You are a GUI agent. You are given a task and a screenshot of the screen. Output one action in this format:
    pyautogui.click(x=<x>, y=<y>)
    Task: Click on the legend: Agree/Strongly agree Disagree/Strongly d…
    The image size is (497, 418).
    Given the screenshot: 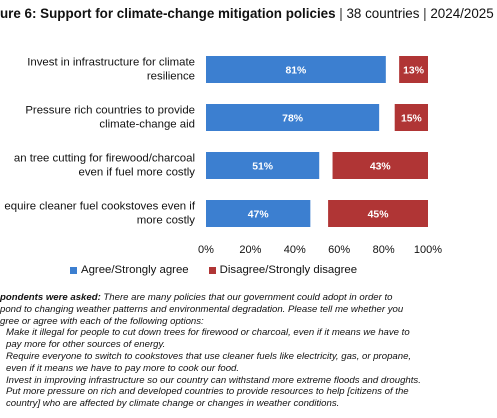 What is the action you would take?
    pyautogui.click(x=213, y=270)
    